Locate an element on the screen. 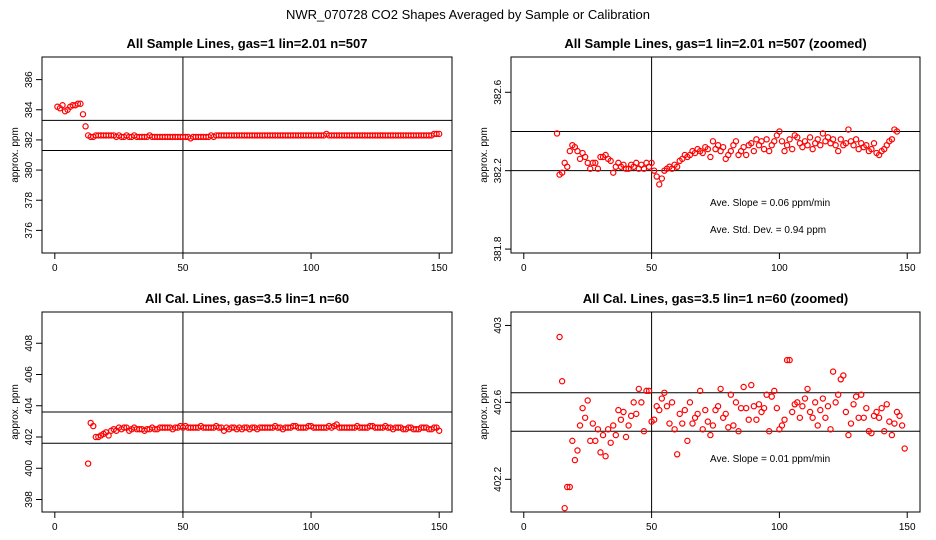 This screenshot has height=540, width=936. y-tick-label: 382 is located at coordinates (29, 139).